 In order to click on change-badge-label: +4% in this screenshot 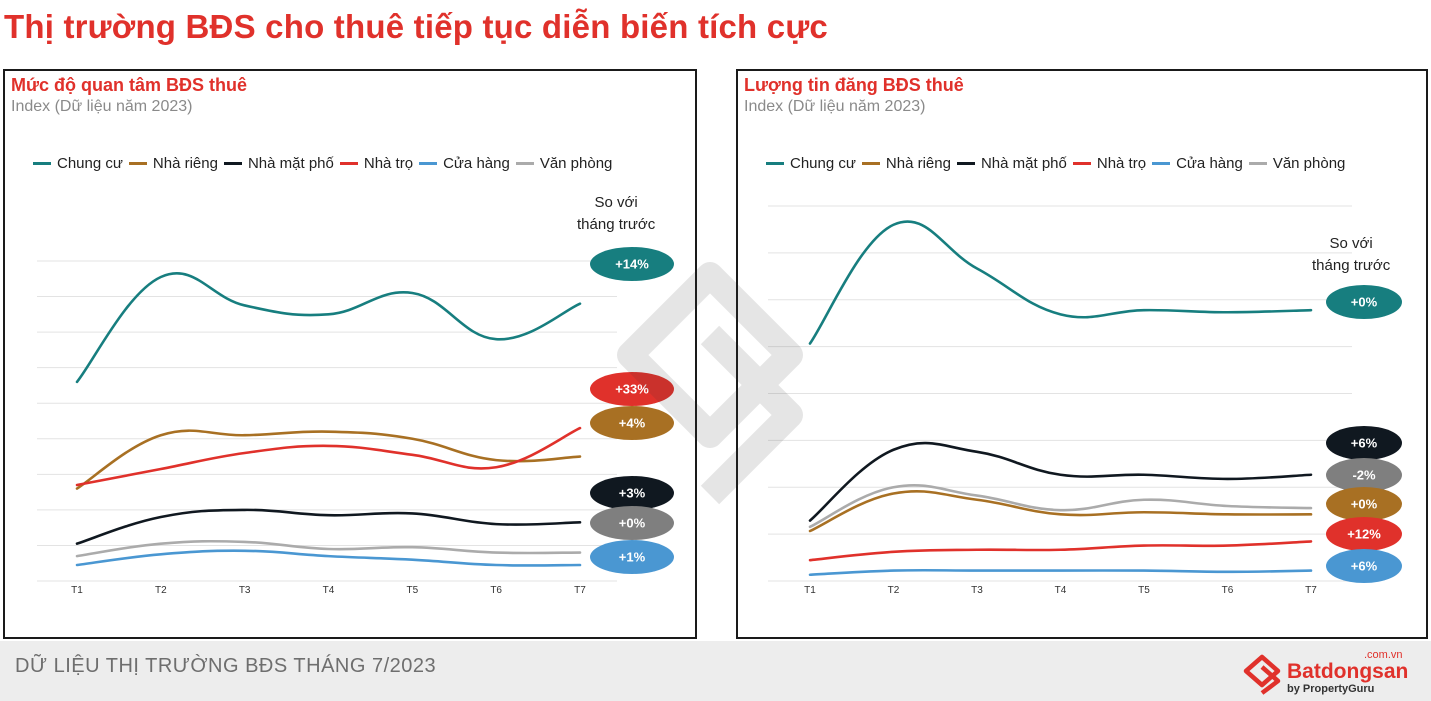, I will do `click(632, 423)`.